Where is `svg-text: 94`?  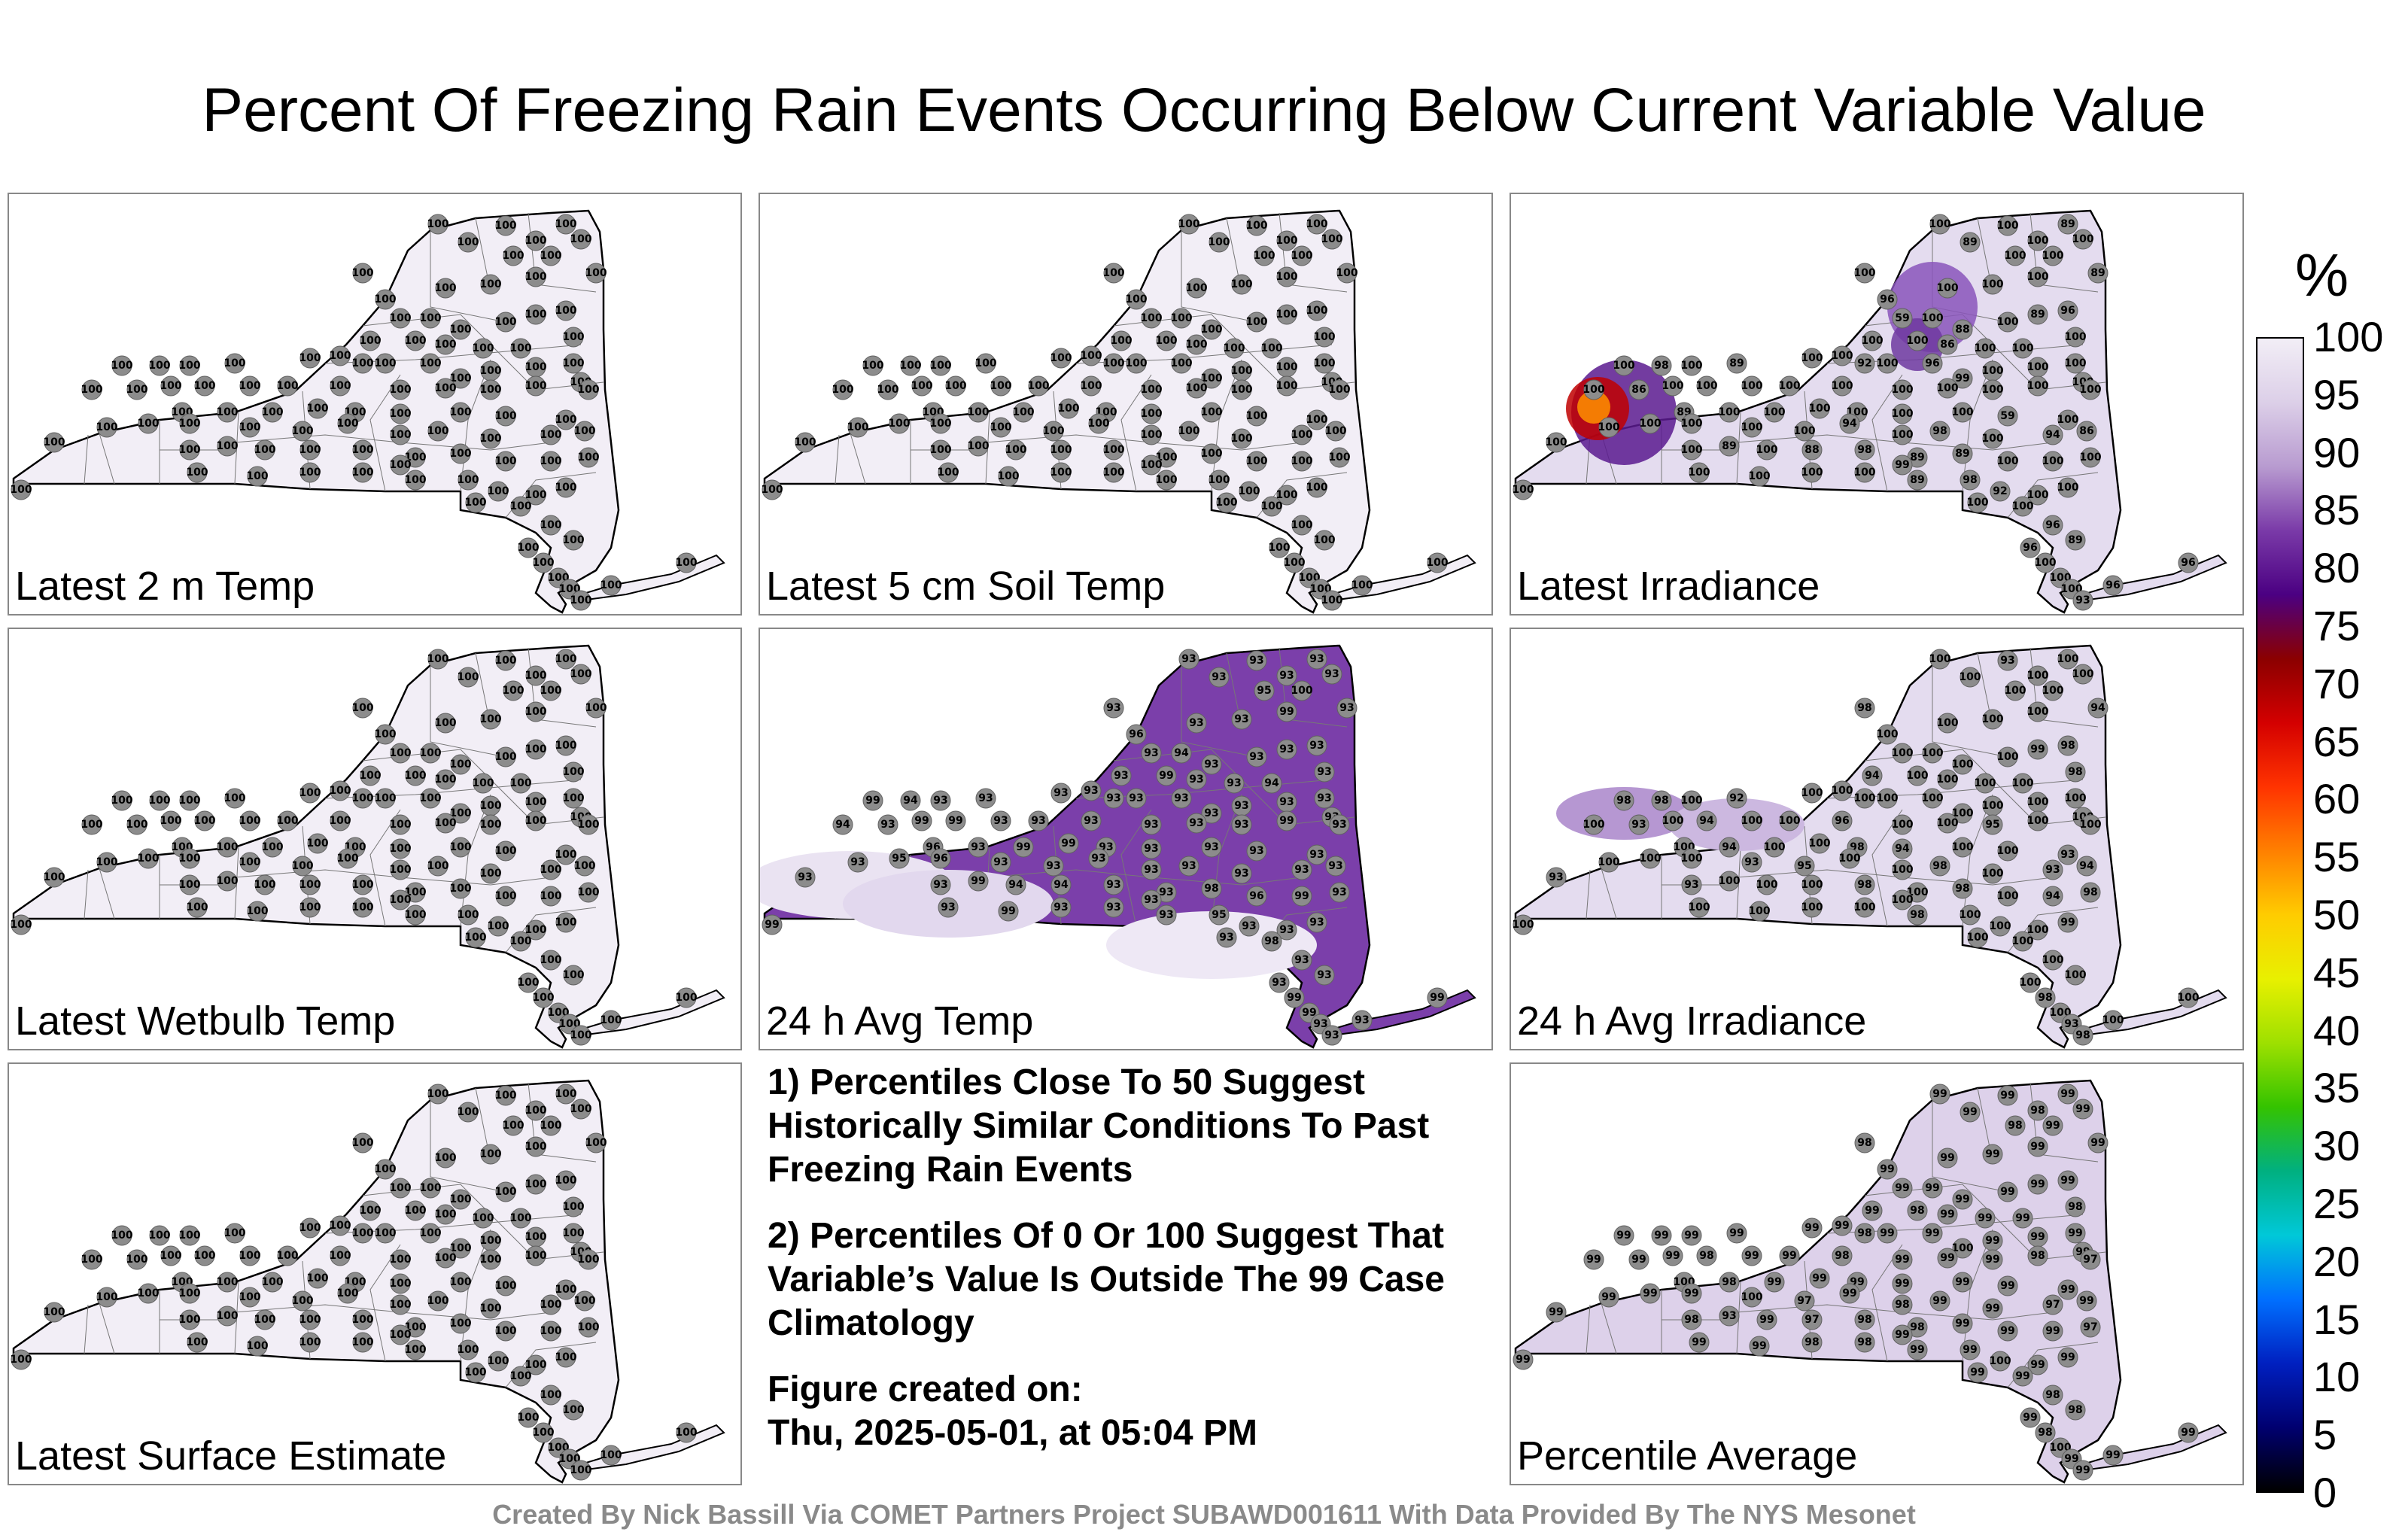
svg-text: 94 is located at coordinates (2052, 896).